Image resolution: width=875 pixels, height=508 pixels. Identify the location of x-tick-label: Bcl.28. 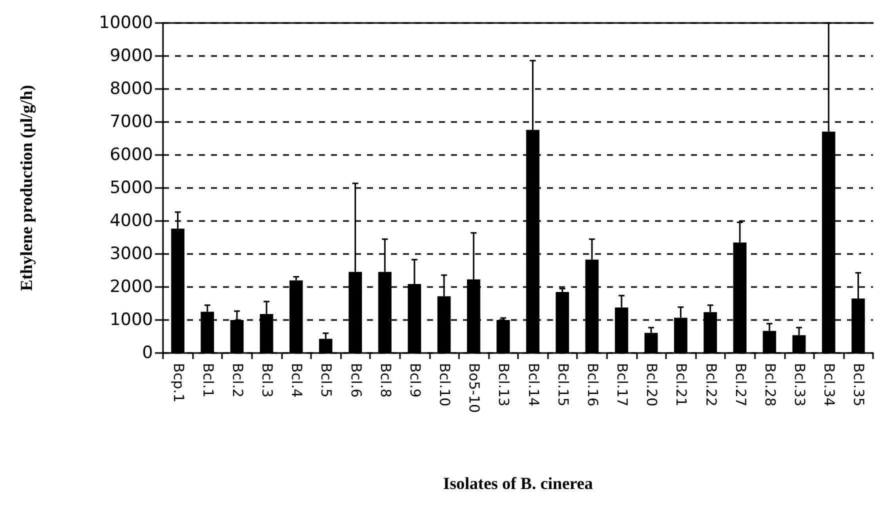
(769, 384).